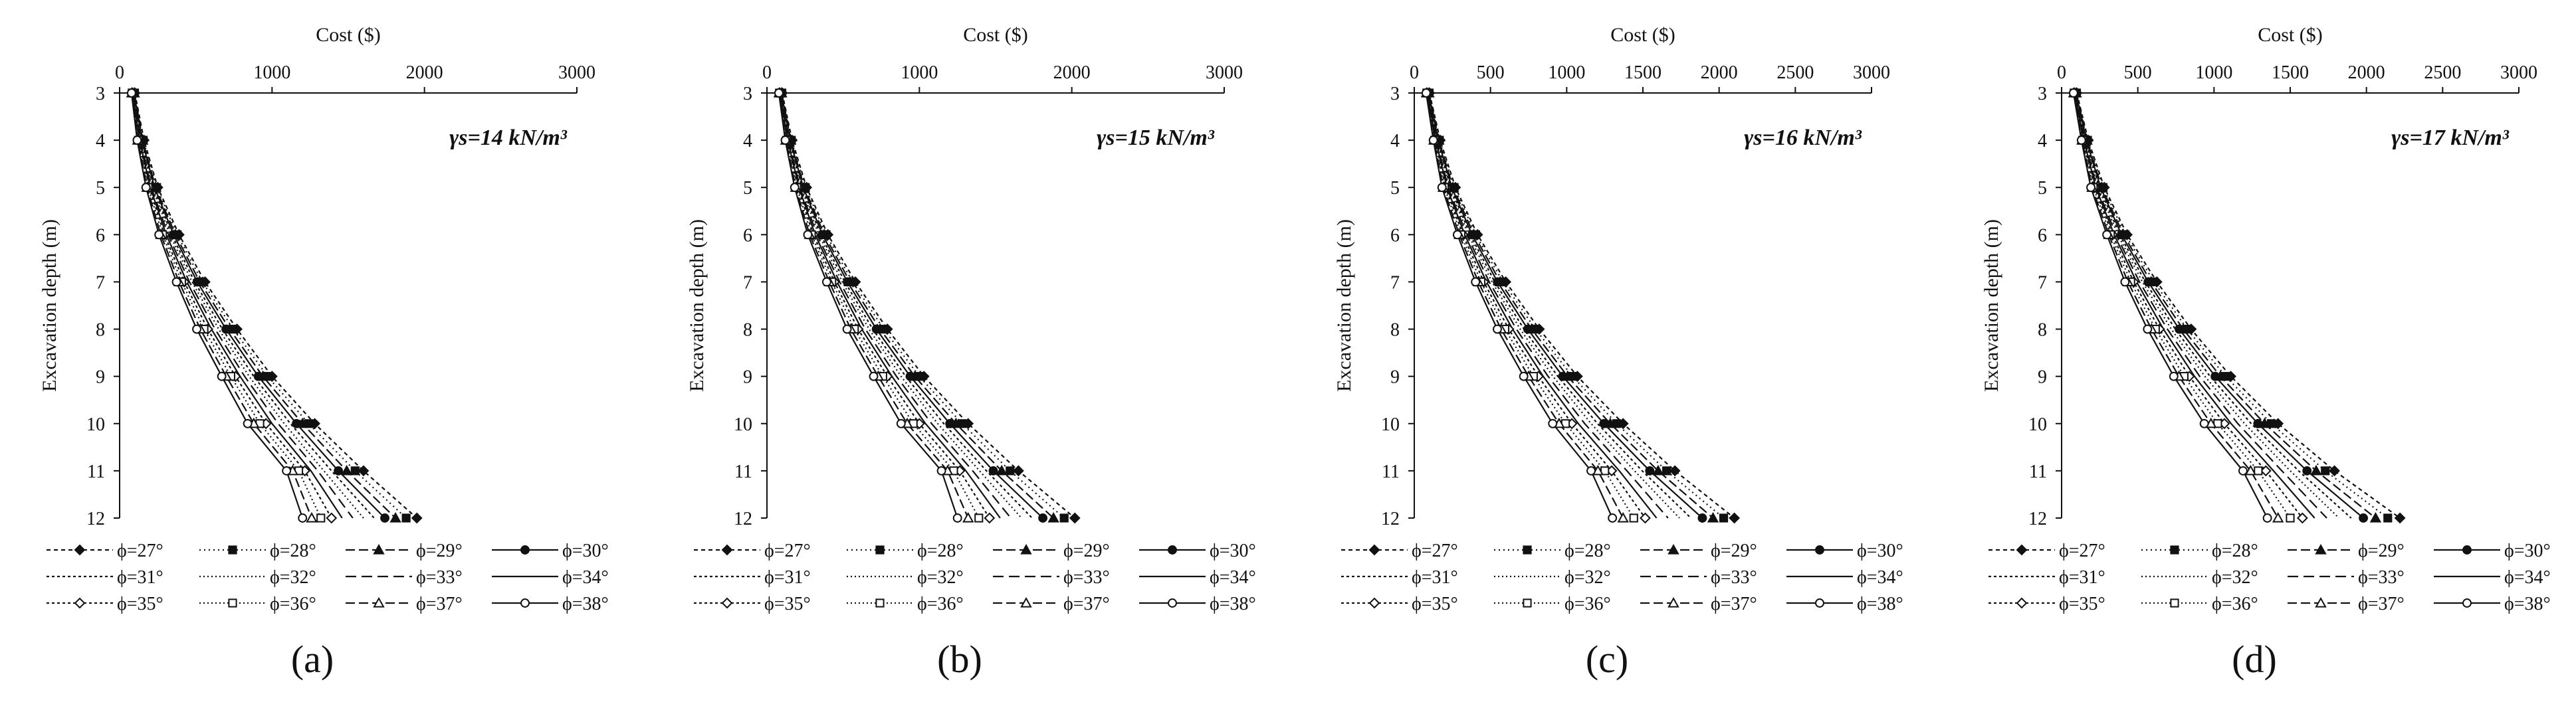  What do you see at coordinates (585, 604) in the screenshot?
I see `legend-label: ϕ=38°` at bounding box center [585, 604].